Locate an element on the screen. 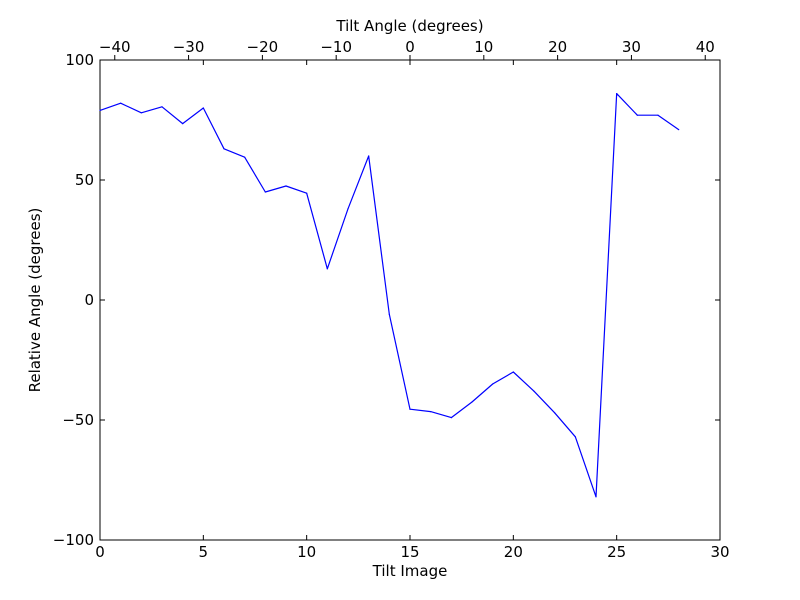 Image resolution: width=800 pixels, height=600 pixels. y-tick-label: 50 is located at coordinates (84, 180).